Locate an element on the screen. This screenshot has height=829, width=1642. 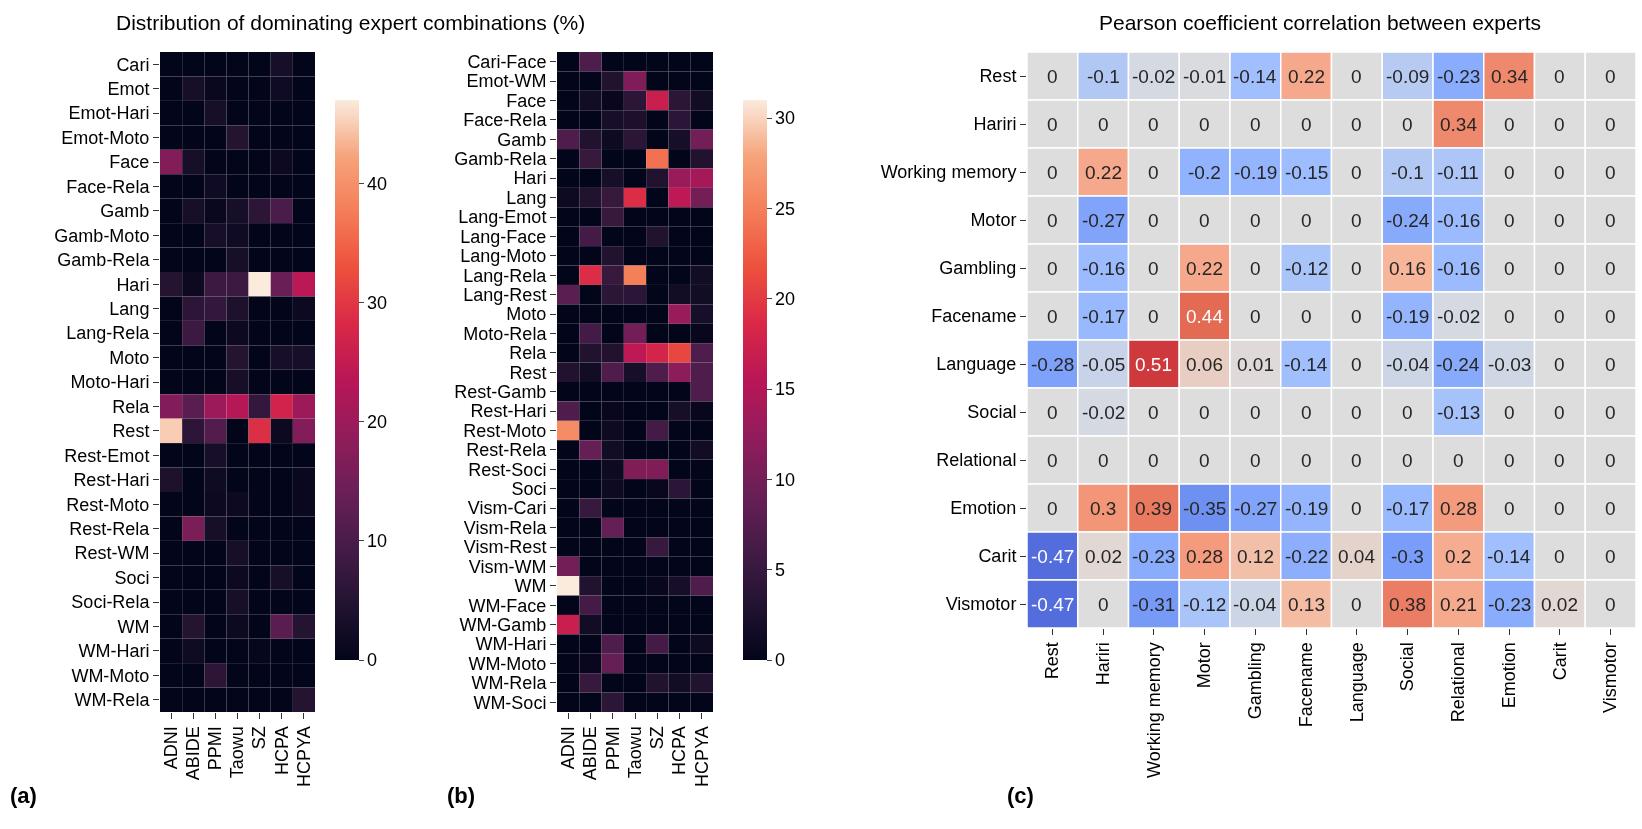
y-tick-label: WM-Soci is located at coordinates (510, 702).